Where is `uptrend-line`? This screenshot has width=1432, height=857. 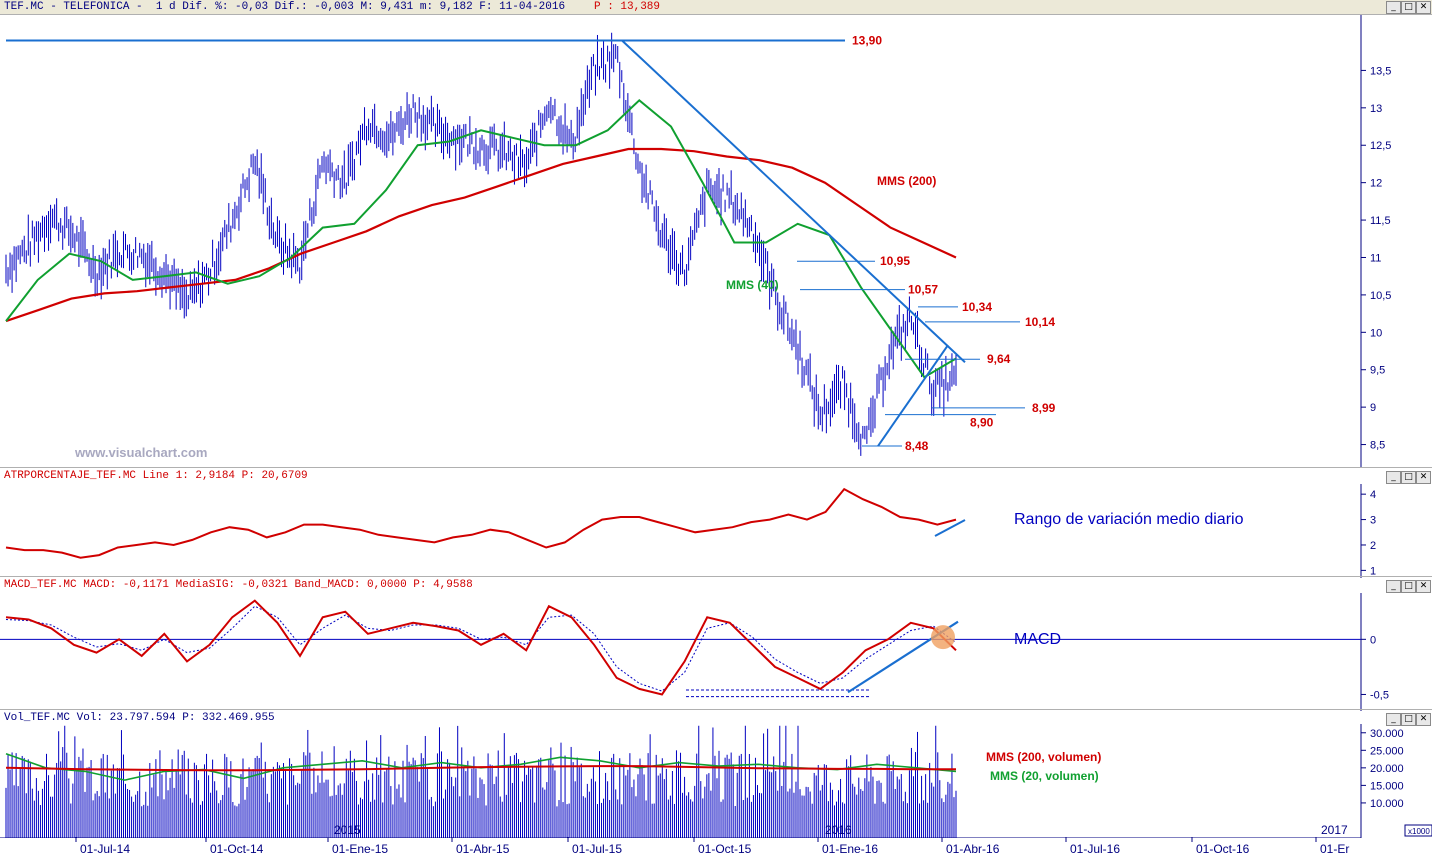 uptrend-line is located at coordinates (913, 395).